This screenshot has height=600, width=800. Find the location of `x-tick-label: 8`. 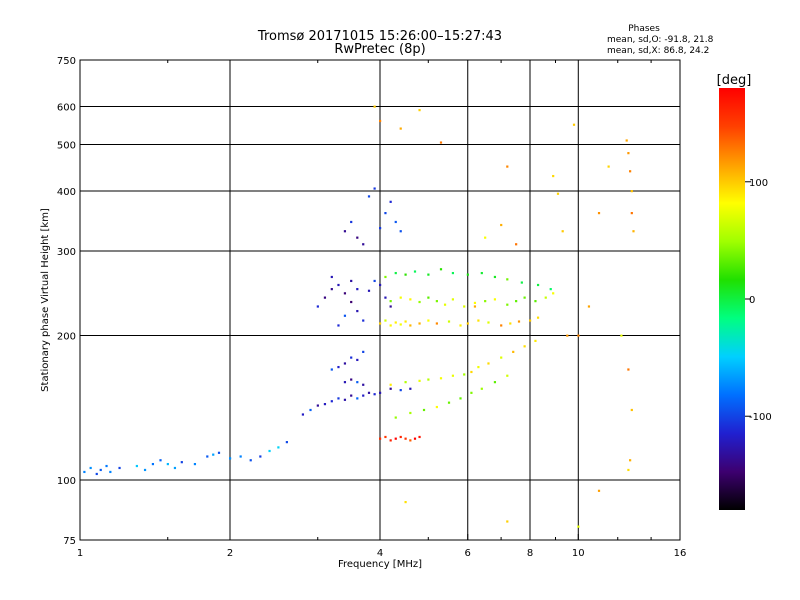

x-tick-label: 8 is located at coordinates (530, 553).